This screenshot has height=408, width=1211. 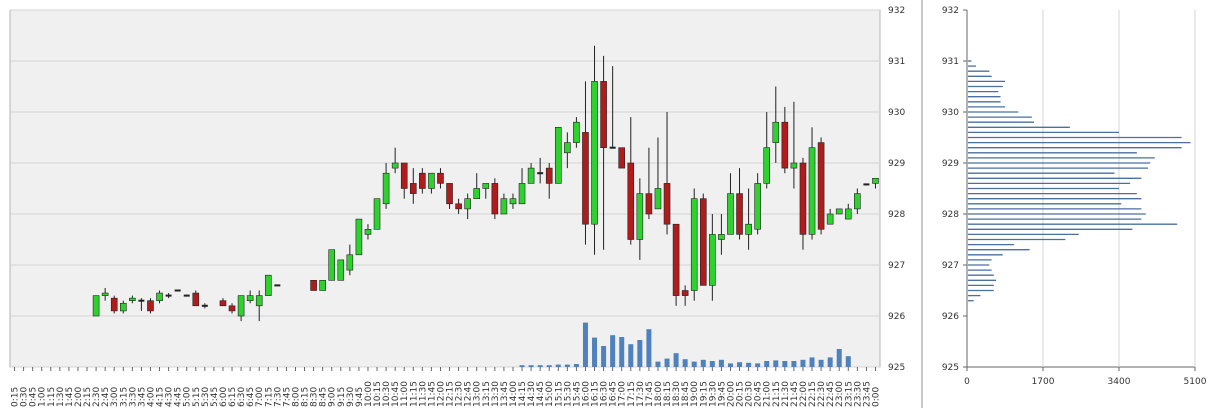 What do you see at coordinates (251, 397) in the screenshot?
I see `x-tick-label: 6:45` at bounding box center [251, 397].